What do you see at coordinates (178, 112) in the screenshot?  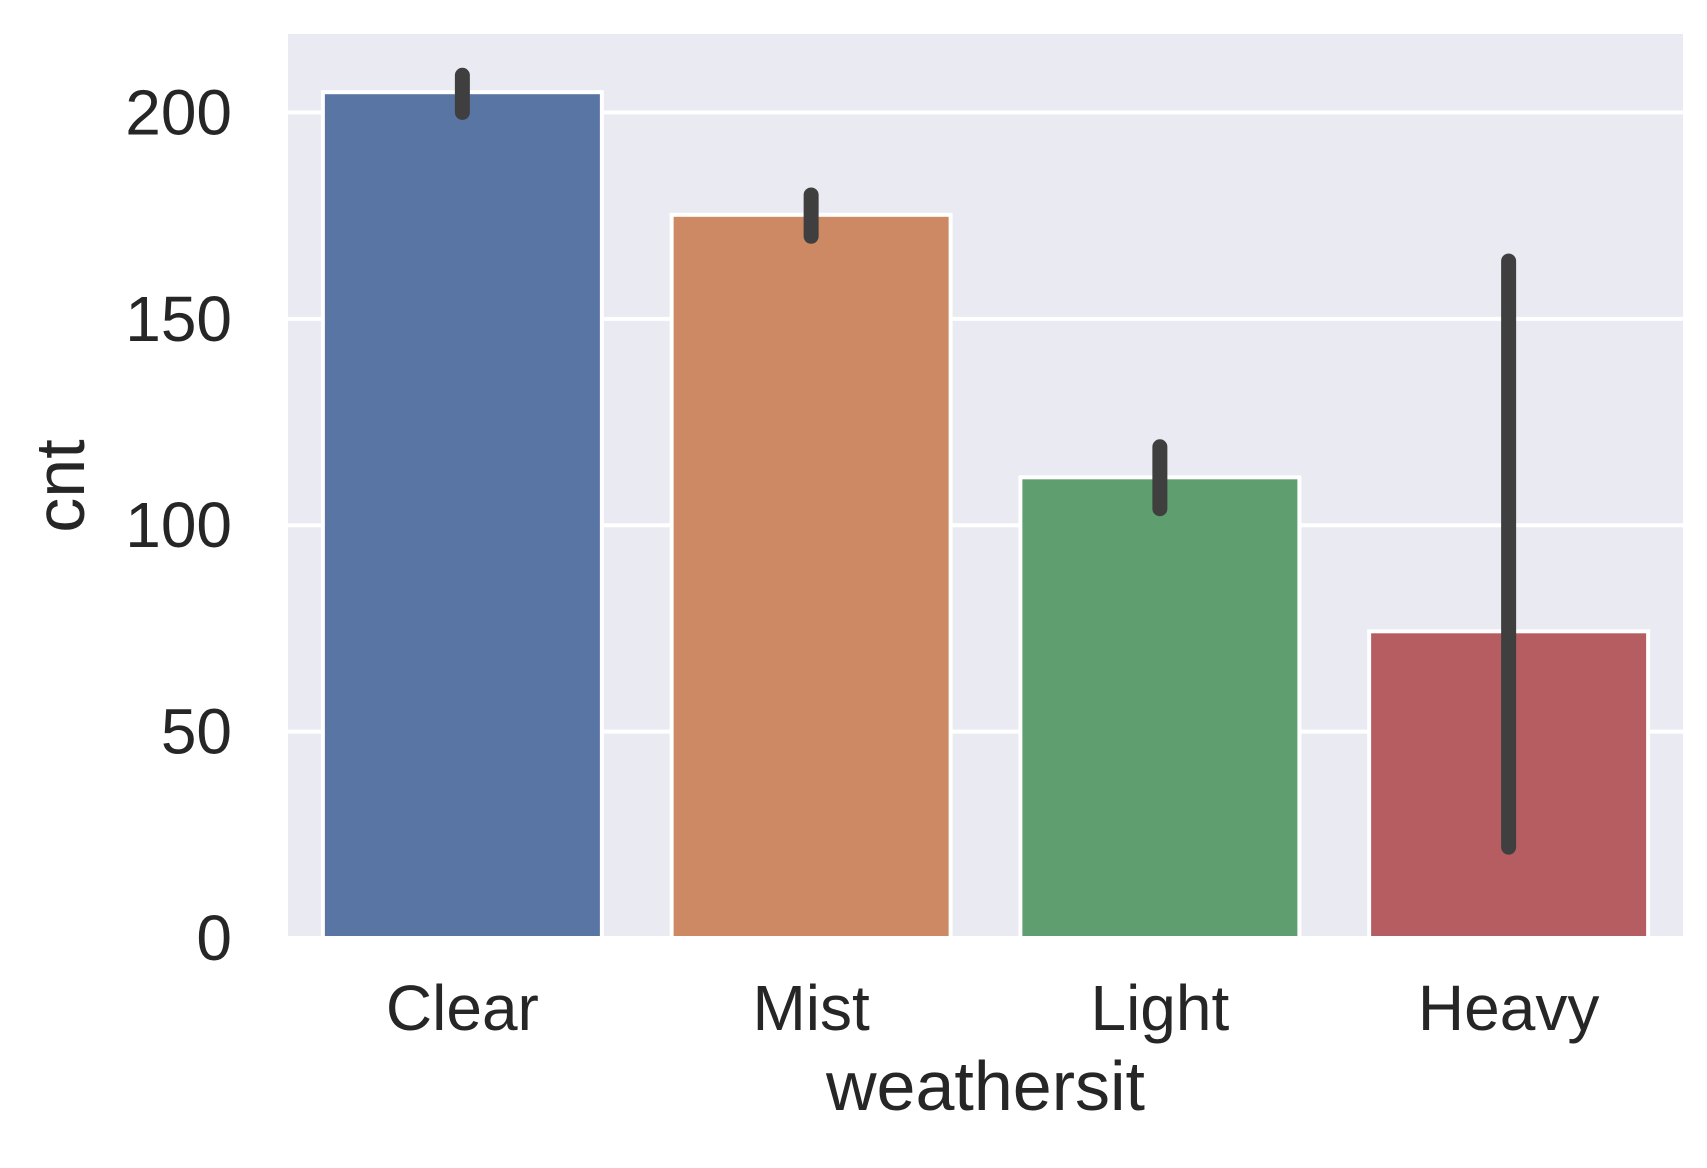 I see `y-tick-label-200: 200` at bounding box center [178, 112].